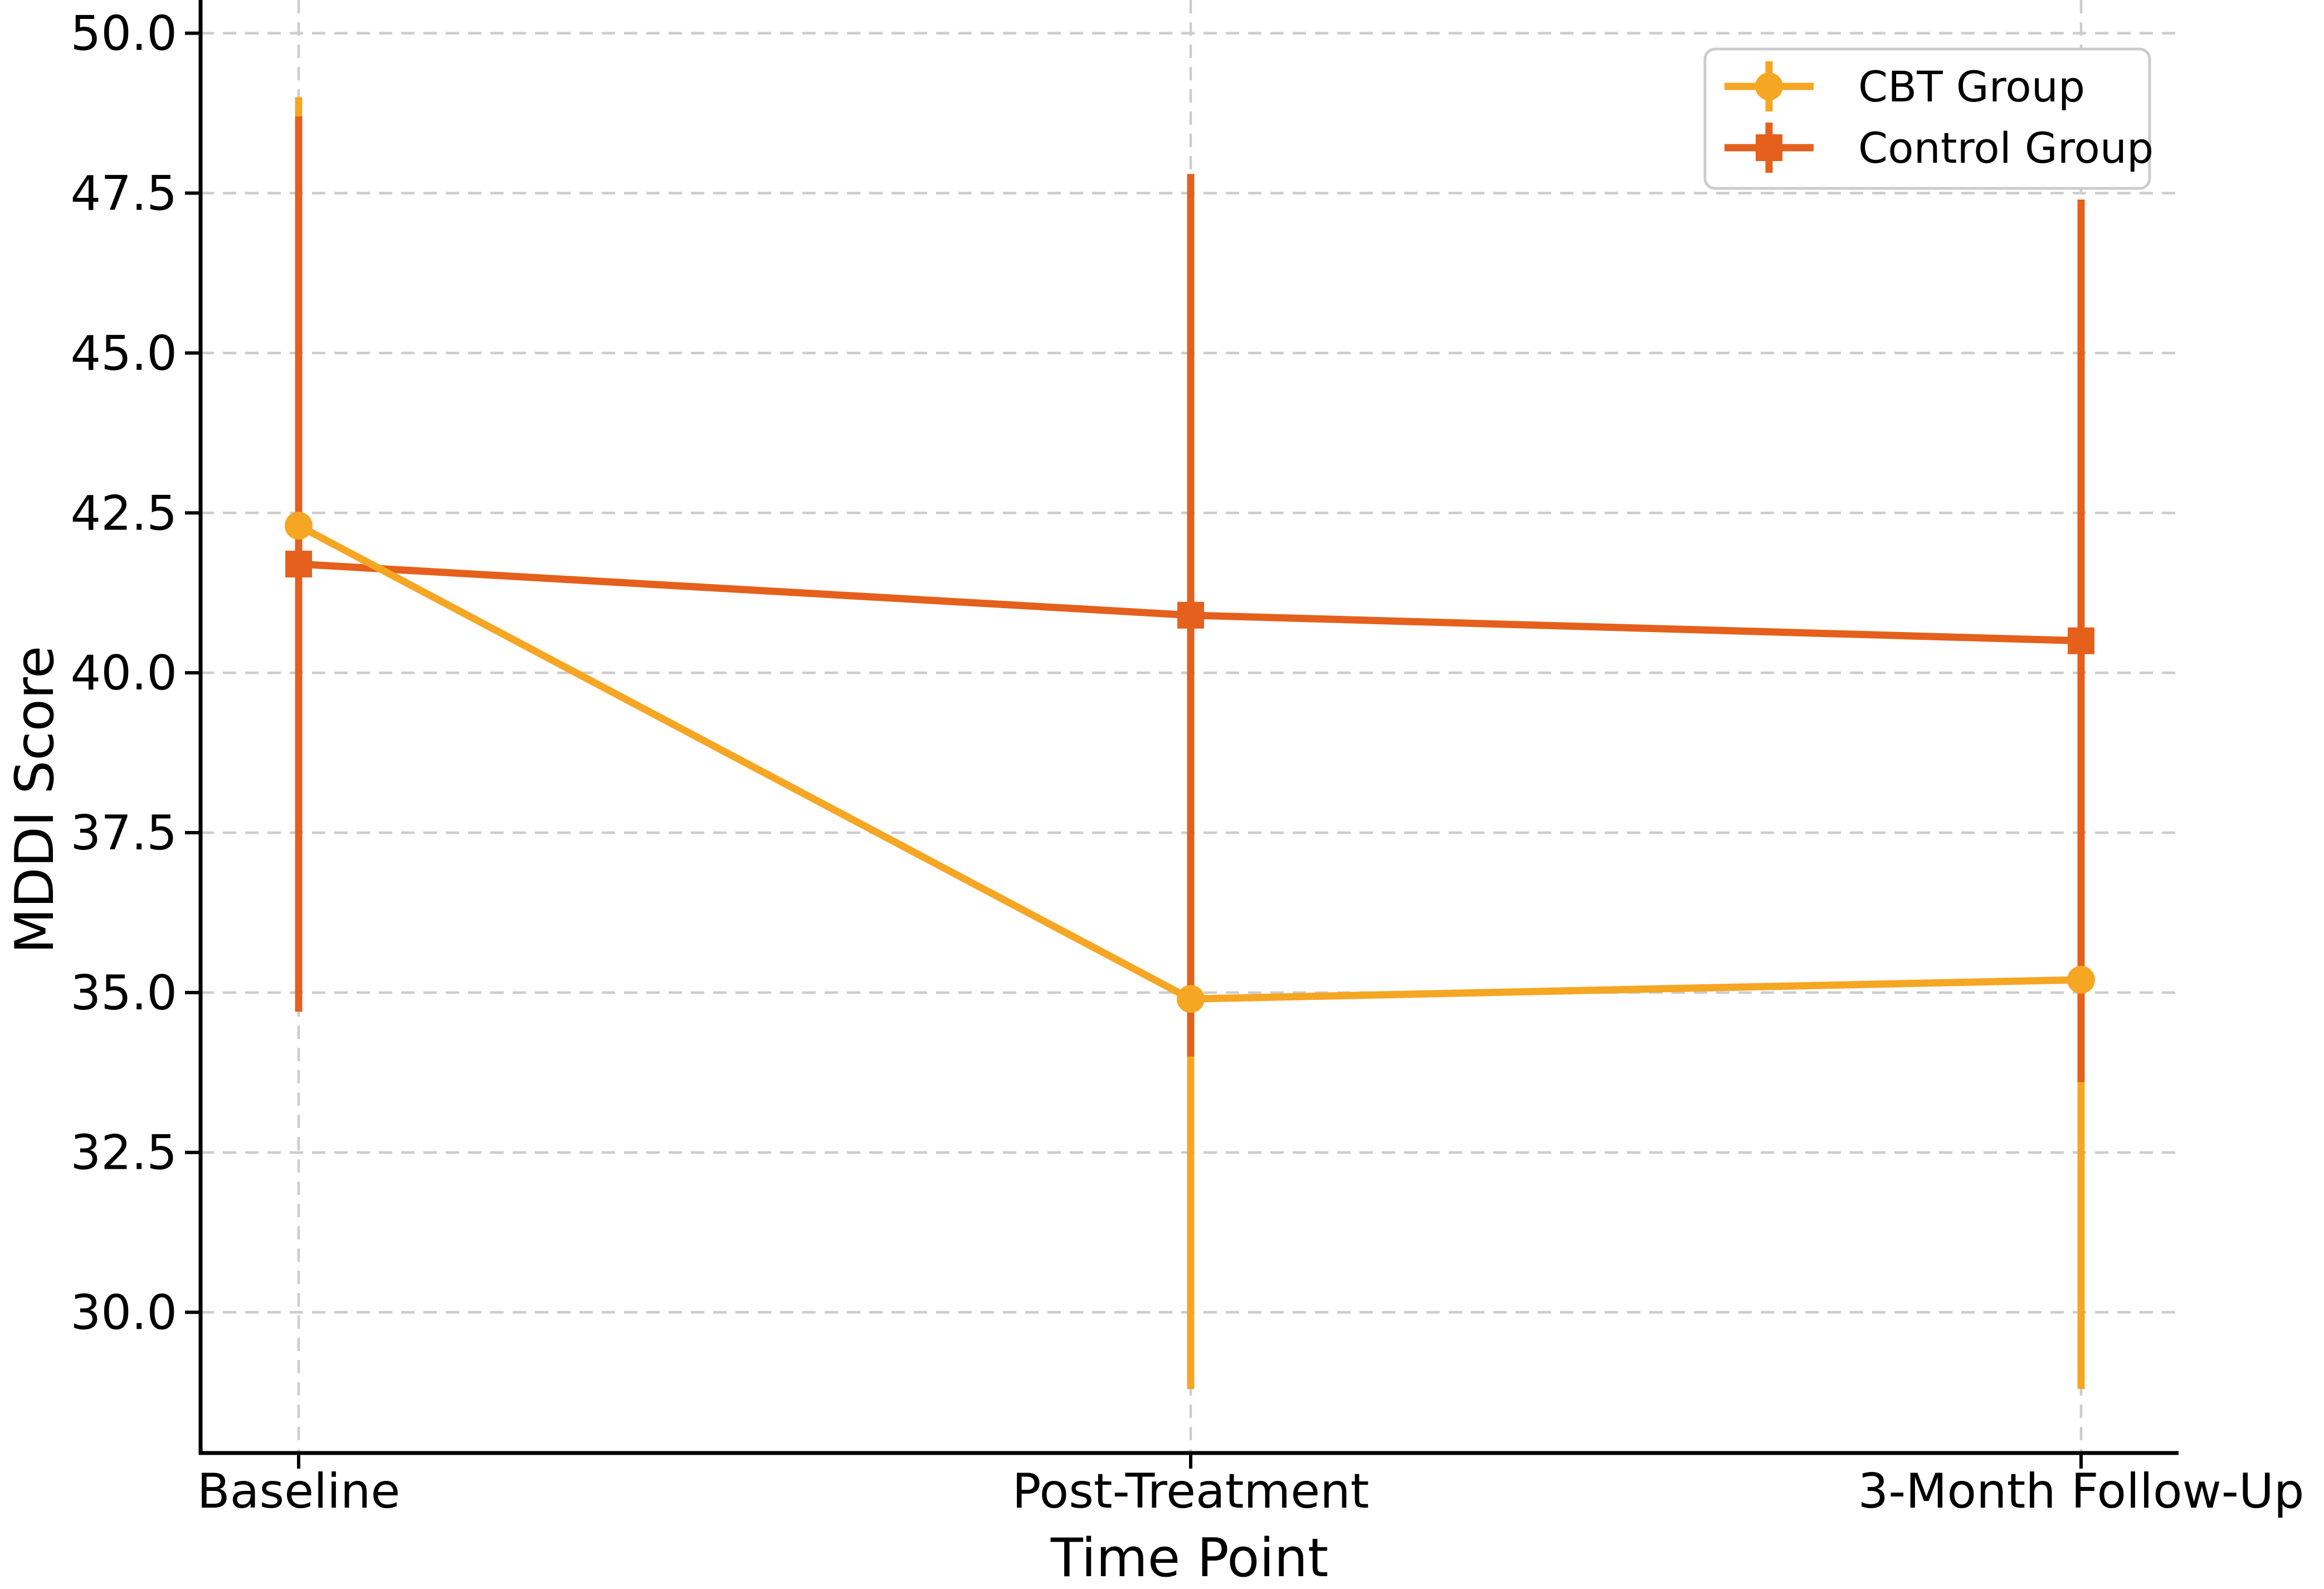  I want to click on y-tick-label: 50.0, so click(124, 34).